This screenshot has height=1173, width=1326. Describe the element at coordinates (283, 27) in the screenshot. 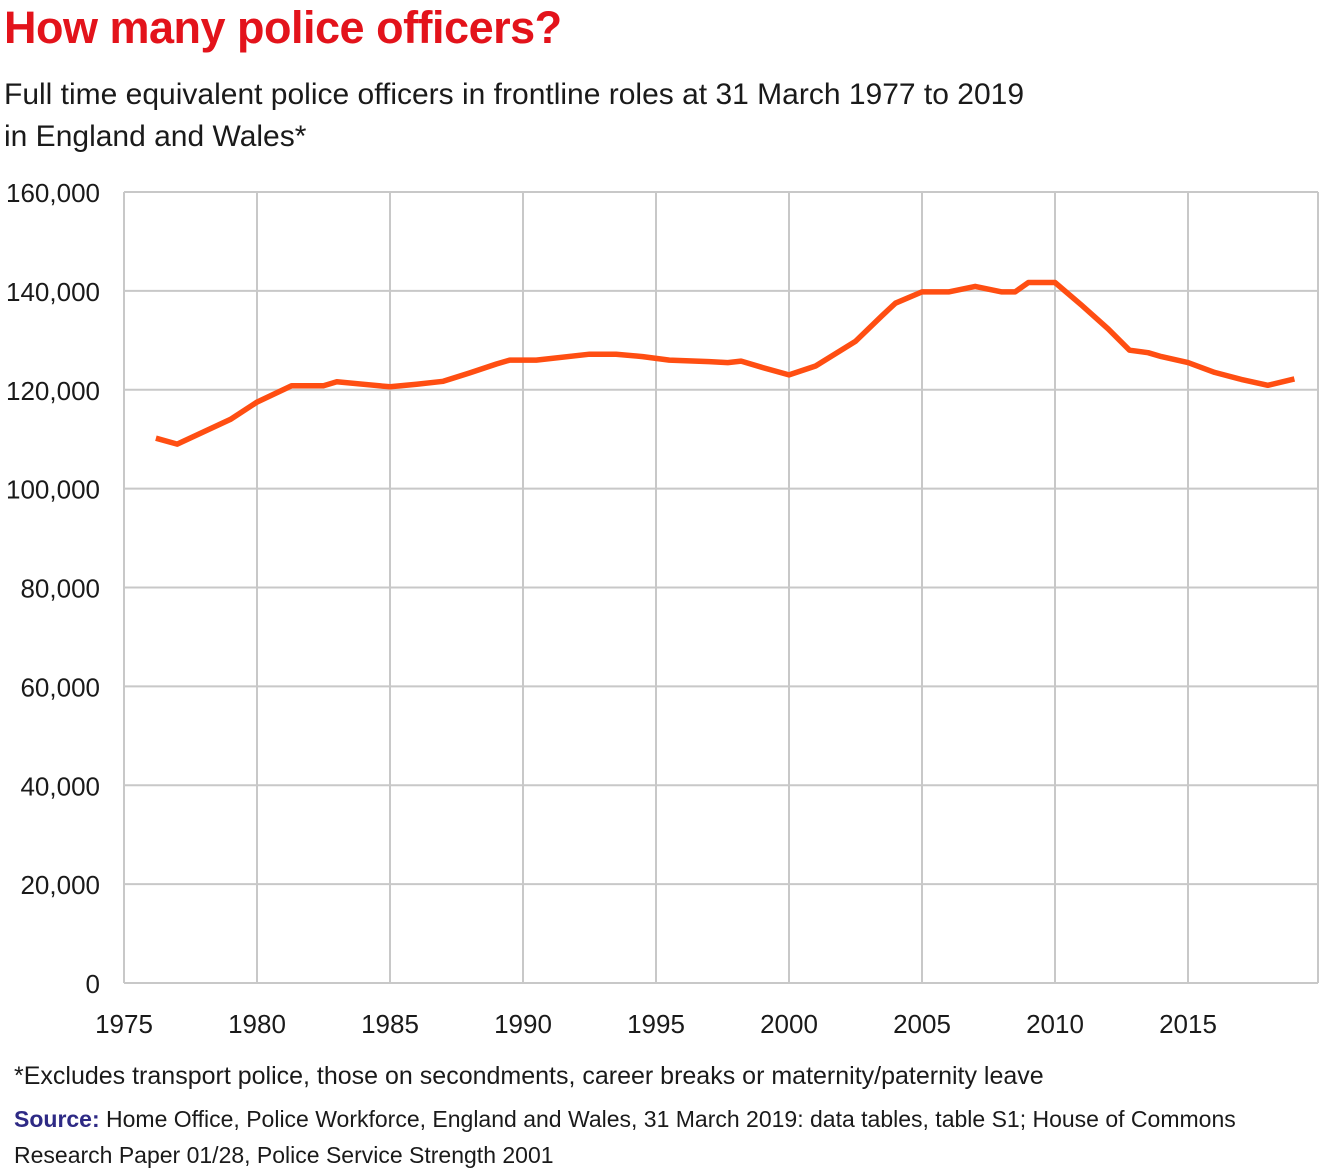

I see `chart-title: How many police officers?` at that location.